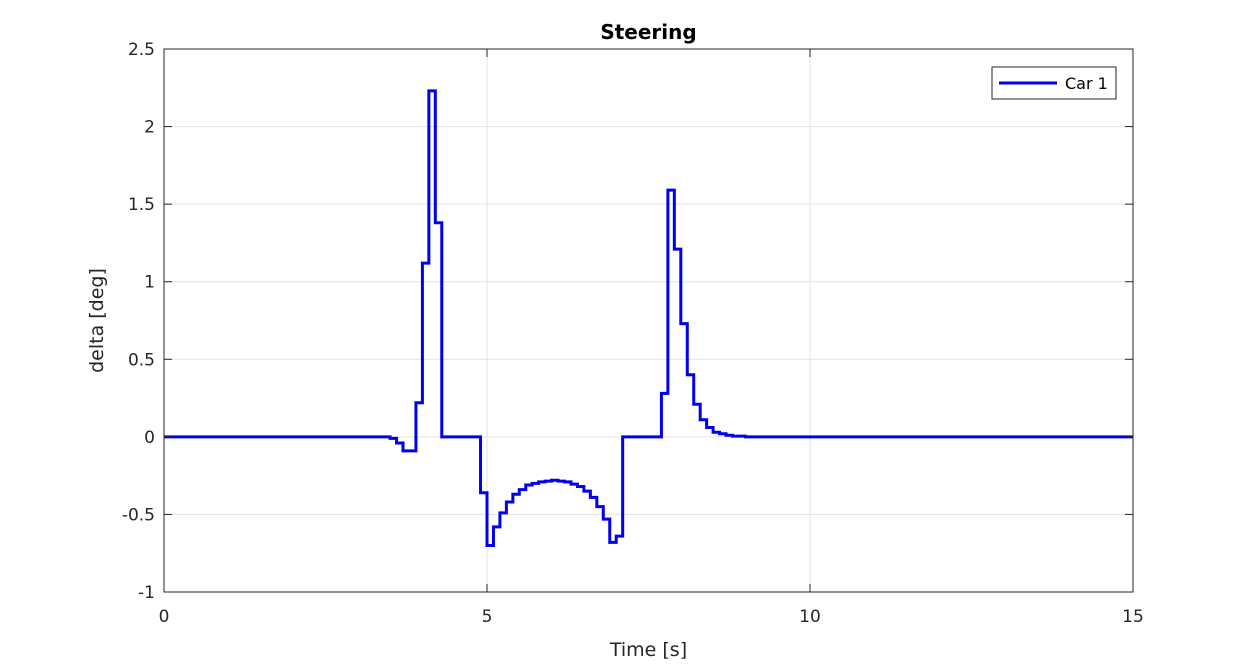 The image size is (1253, 665). I want to click on y-tick-label: 0, so click(149, 438).